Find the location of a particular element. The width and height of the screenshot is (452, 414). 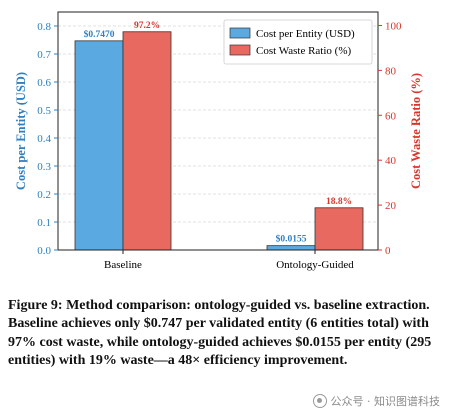

legend-box is located at coordinates (298, 42).